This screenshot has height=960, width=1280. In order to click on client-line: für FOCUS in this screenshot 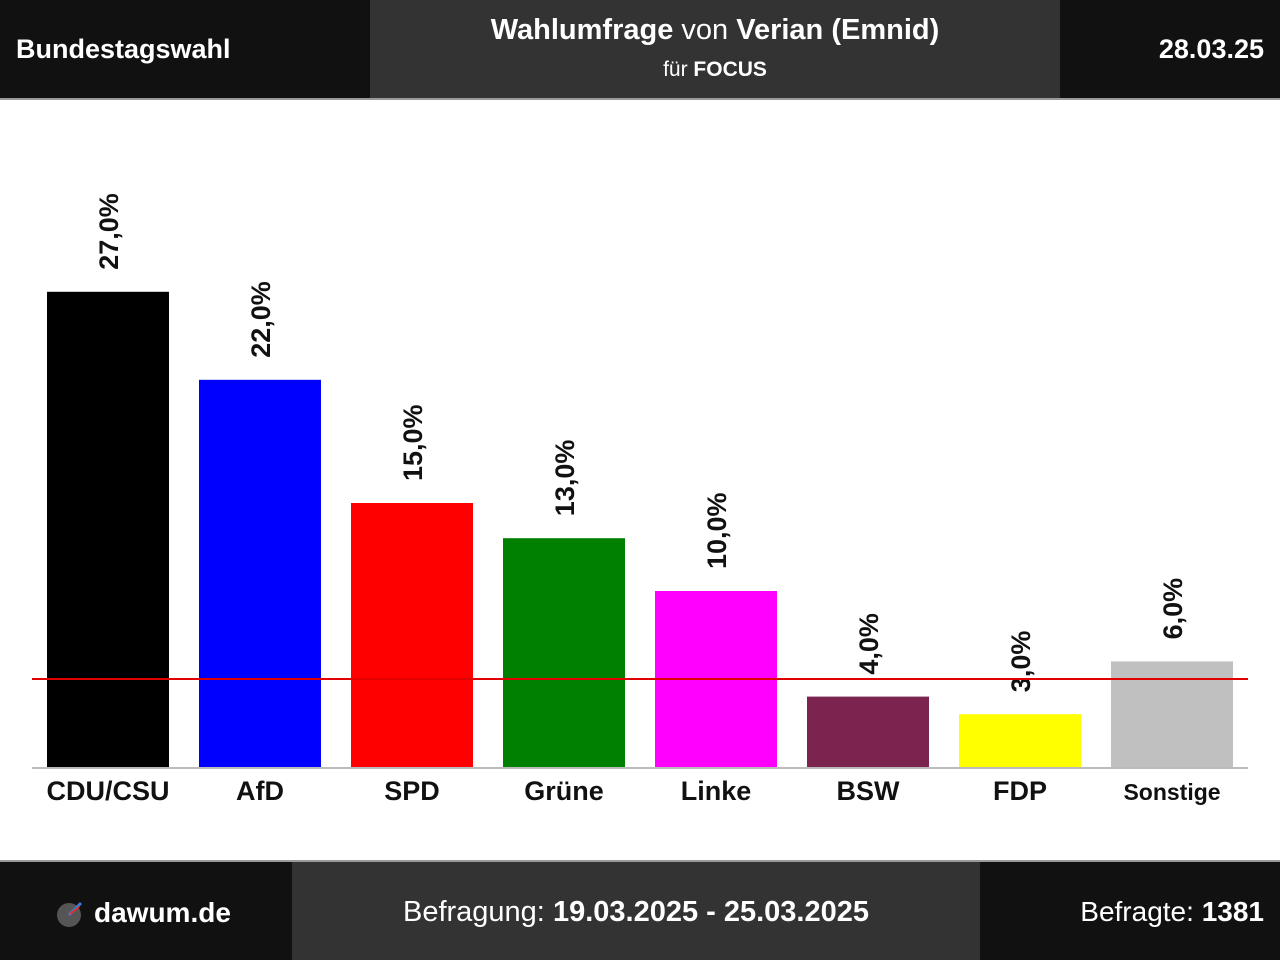, I will do `click(715, 70)`.